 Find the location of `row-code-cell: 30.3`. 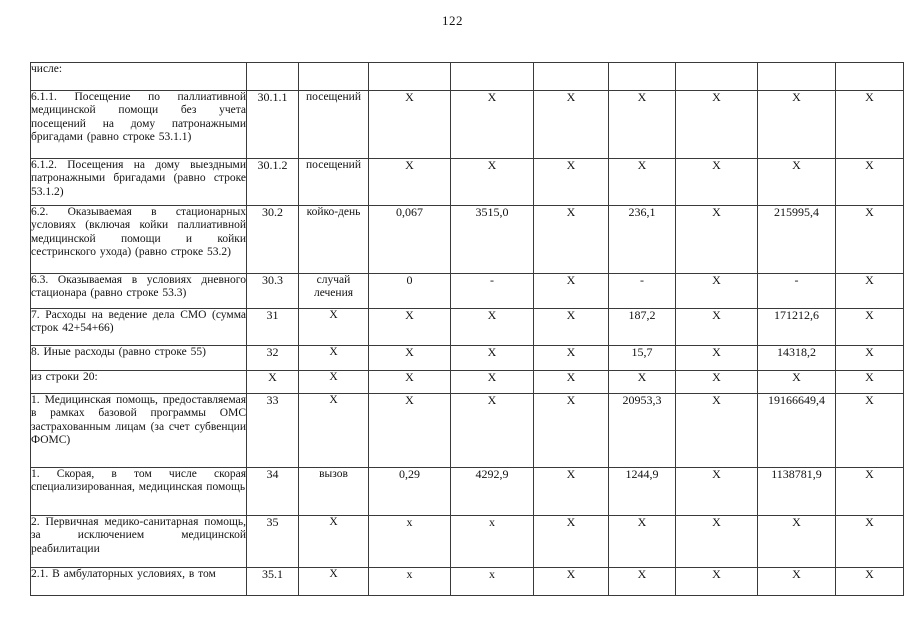

row-code-cell: 30.3 is located at coordinates (272, 291).